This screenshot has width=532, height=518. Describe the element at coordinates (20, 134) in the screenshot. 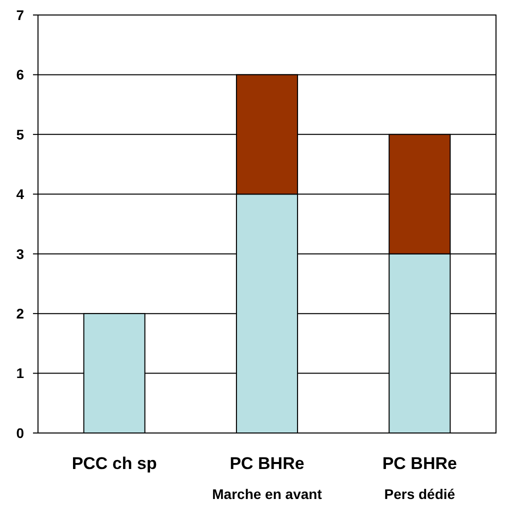

I see `y-tick-label: 5` at that location.